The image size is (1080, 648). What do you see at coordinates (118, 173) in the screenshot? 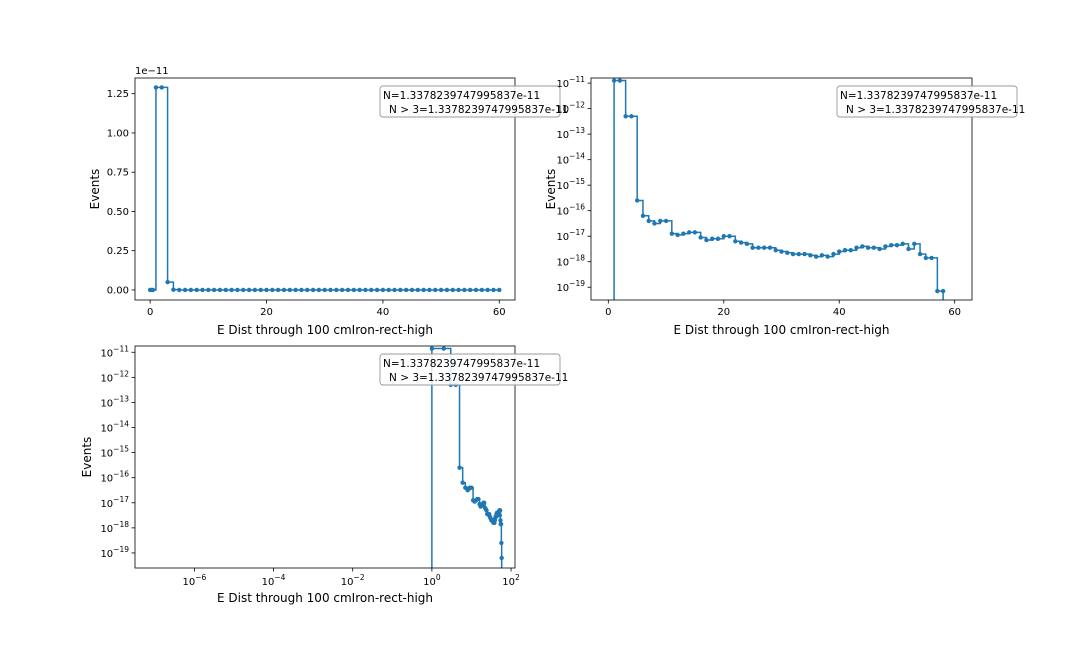
I see `y-tick-label: 0.75` at bounding box center [118, 173].